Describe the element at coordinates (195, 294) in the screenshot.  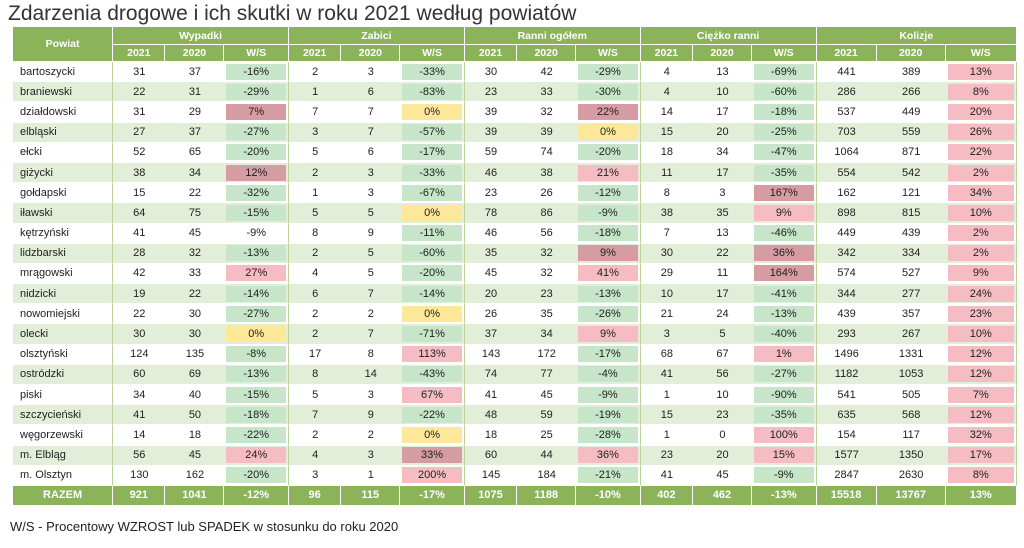
I see `value-2020: 22` at that location.